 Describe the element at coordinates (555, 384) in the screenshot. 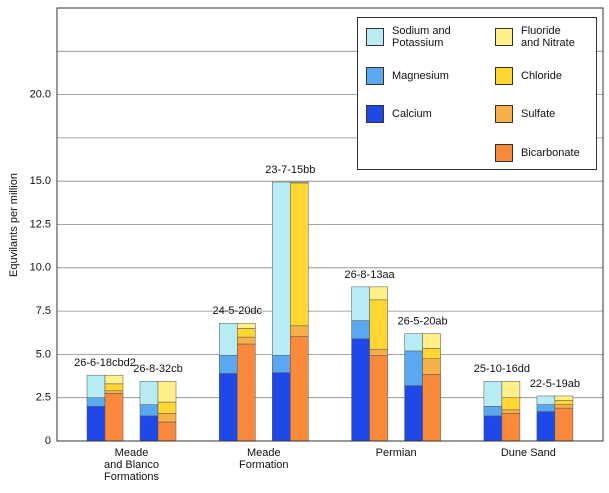

I see `well-label: 22-5-19ab` at that location.